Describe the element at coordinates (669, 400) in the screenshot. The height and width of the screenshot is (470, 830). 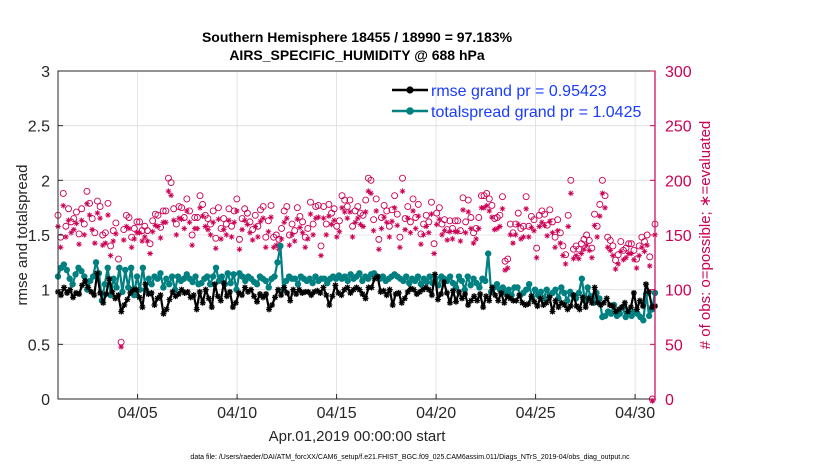
I see `y-right-tick-label: 0` at that location.